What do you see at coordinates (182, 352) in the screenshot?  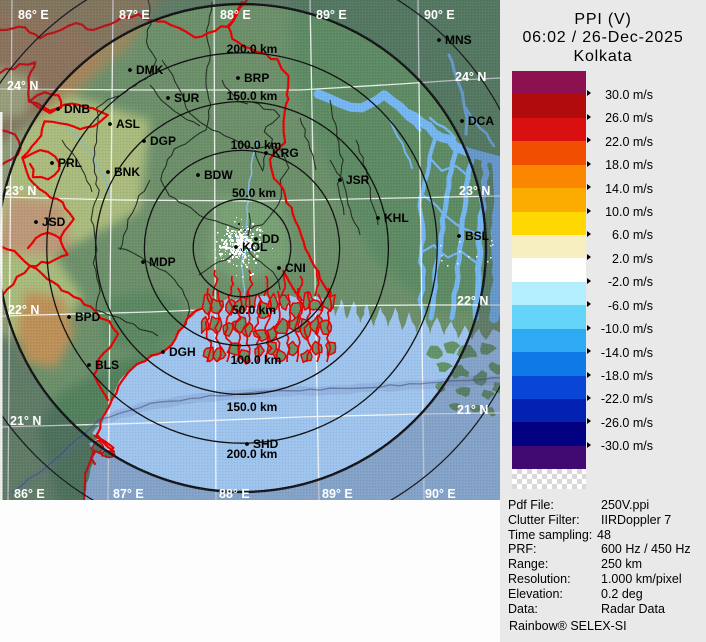 I see `svg-text: DGH` at bounding box center [182, 352].